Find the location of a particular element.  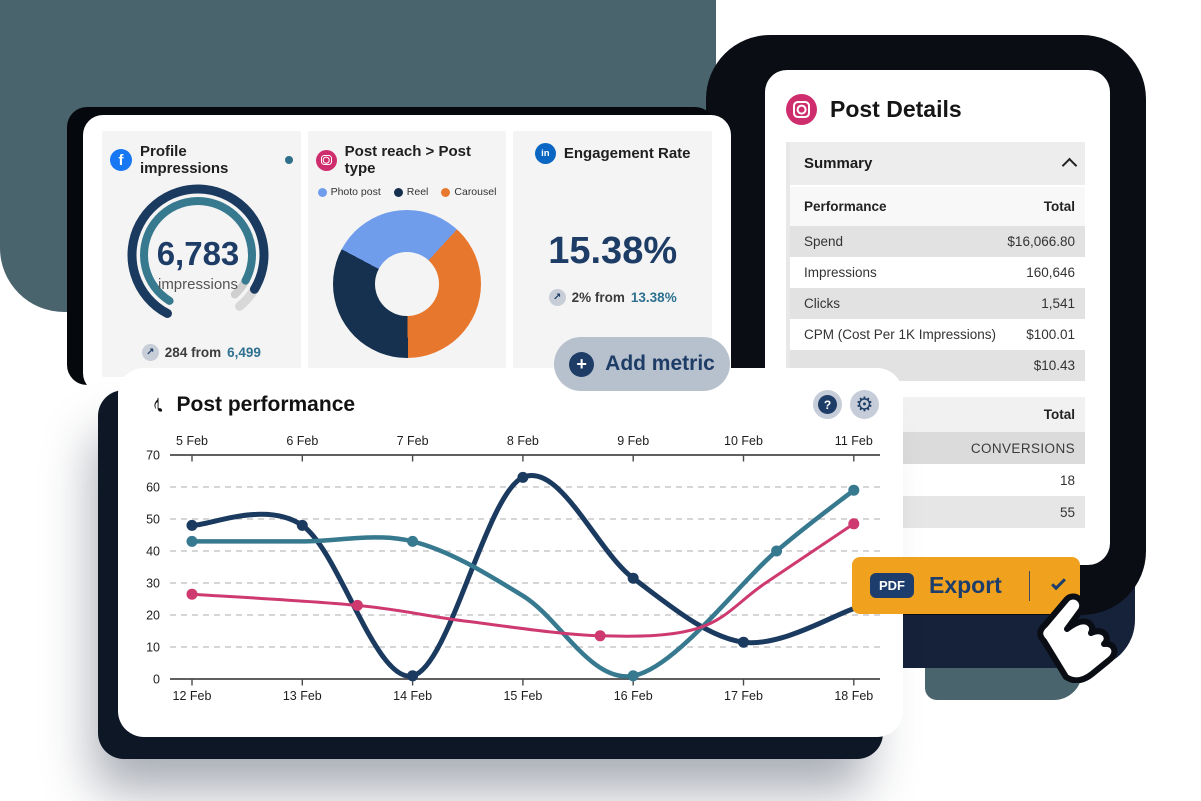

export-label: Export is located at coordinates (965, 585).